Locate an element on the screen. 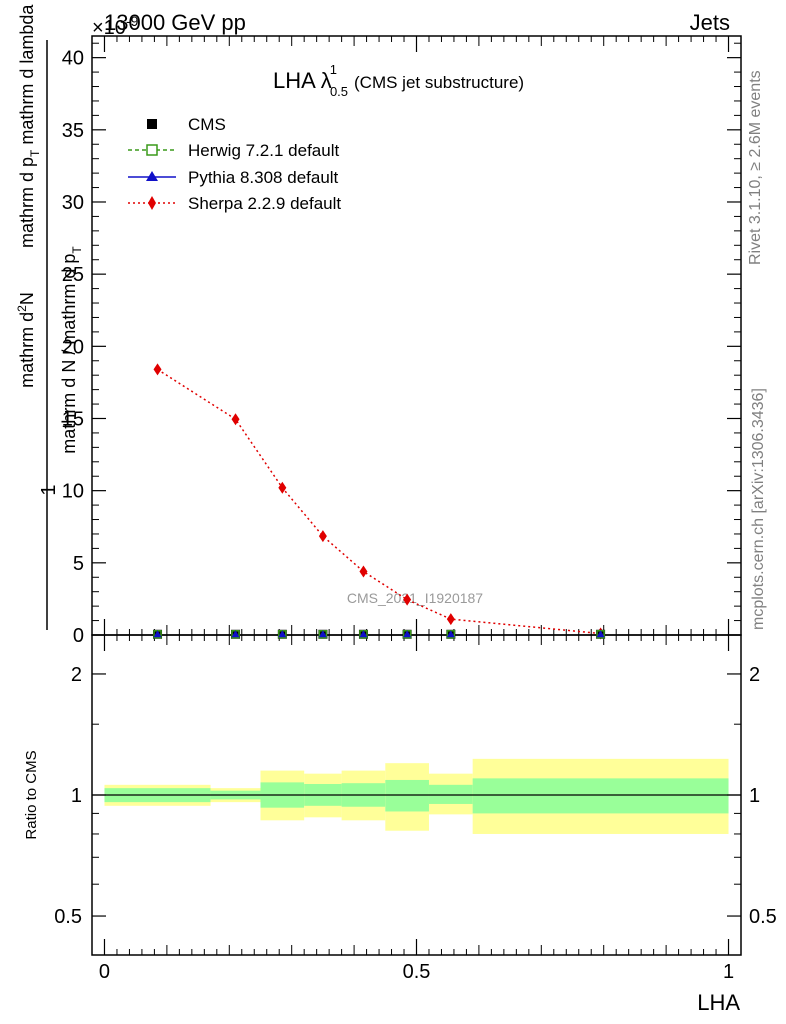  ratio-tick-label-right: 0.5 is located at coordinates (763, 917).